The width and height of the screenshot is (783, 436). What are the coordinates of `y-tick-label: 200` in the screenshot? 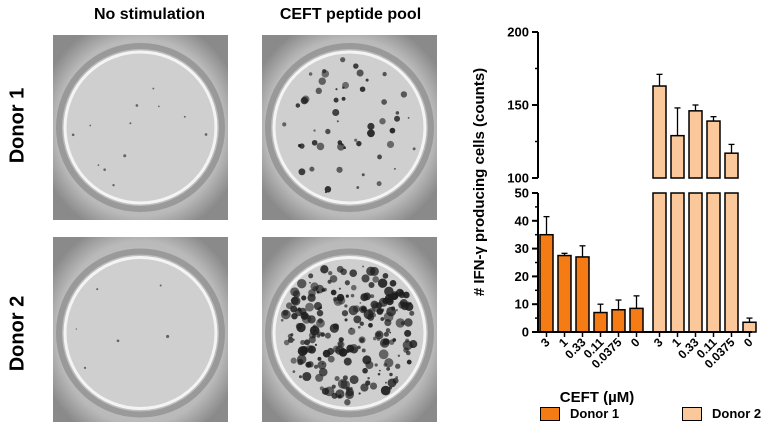 It's located at (518, 32).